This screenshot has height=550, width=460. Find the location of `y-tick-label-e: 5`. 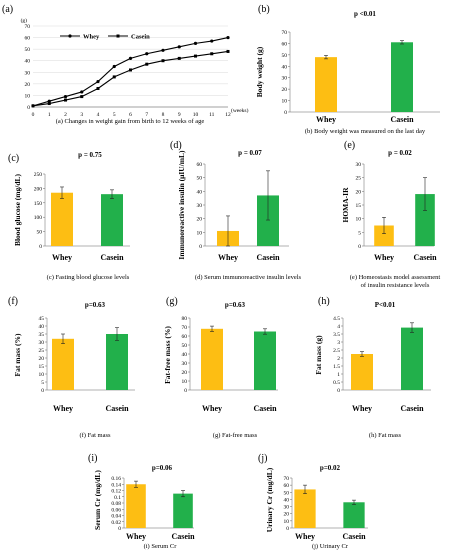

y-tick-label-e: 5 is located at coordinates (359, 233).